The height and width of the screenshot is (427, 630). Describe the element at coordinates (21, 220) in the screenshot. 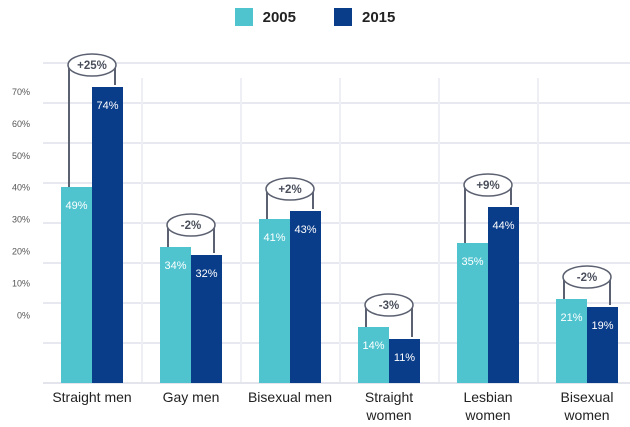

I see `y-tick-label: 30%` at that location.